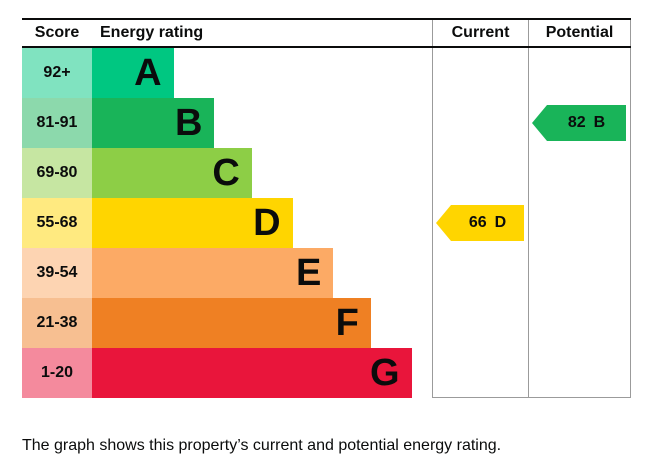 The width and height of the screenshot is (653, 475). What do you see at coordinates (579, 33) in the screenshot?
I see `header-potential: Potential` at bounding box center [579, 33].